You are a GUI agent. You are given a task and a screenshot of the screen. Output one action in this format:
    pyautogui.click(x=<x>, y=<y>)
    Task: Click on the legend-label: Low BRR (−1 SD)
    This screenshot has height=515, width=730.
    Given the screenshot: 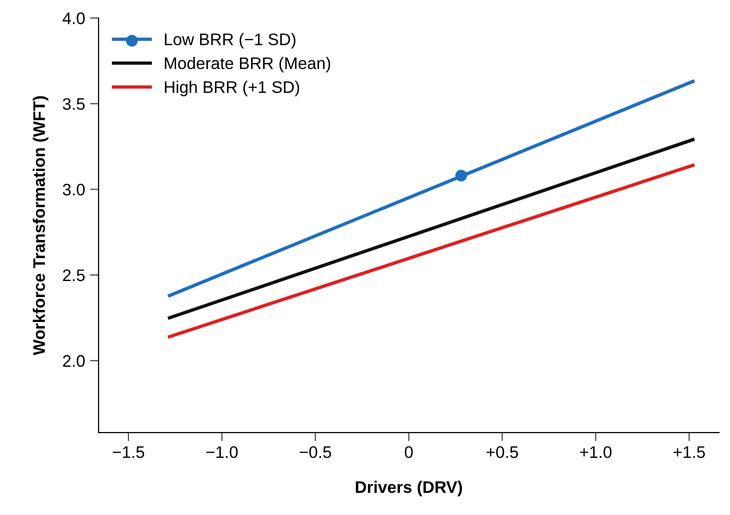 What is the action you would take?
    pyautogui.click(x=230, y=41)
    